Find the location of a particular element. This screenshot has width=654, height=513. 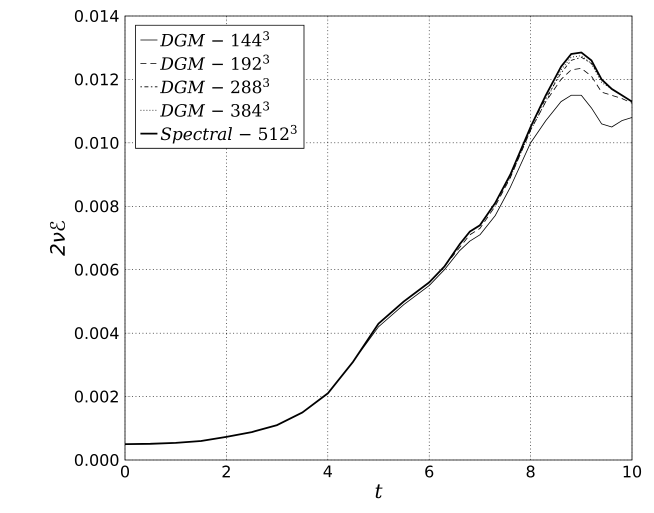

y-tick-label: 0.006 is located at coordinates (96, 270).